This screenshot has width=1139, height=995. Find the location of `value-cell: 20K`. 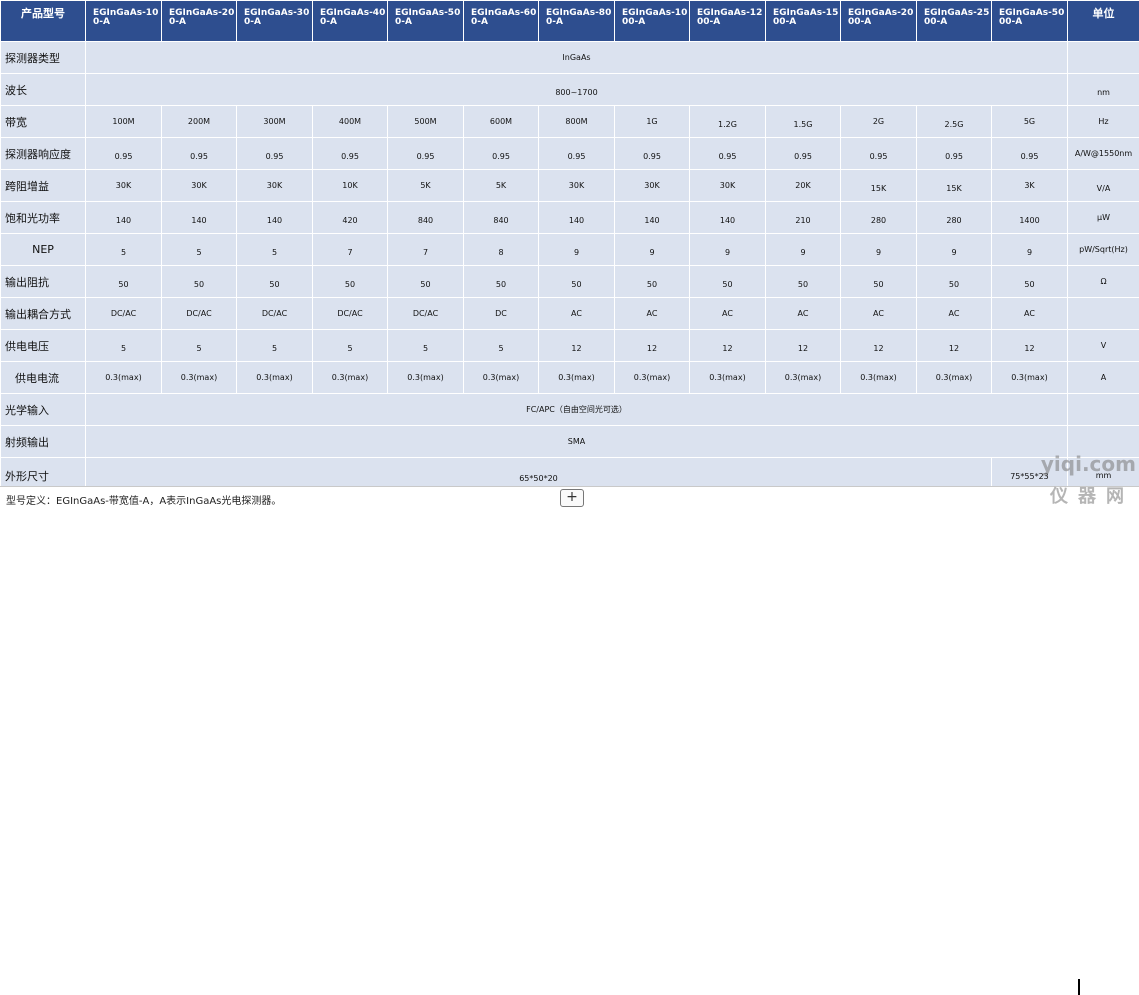

value-cell: 20K is located at coordinates (803, 186).